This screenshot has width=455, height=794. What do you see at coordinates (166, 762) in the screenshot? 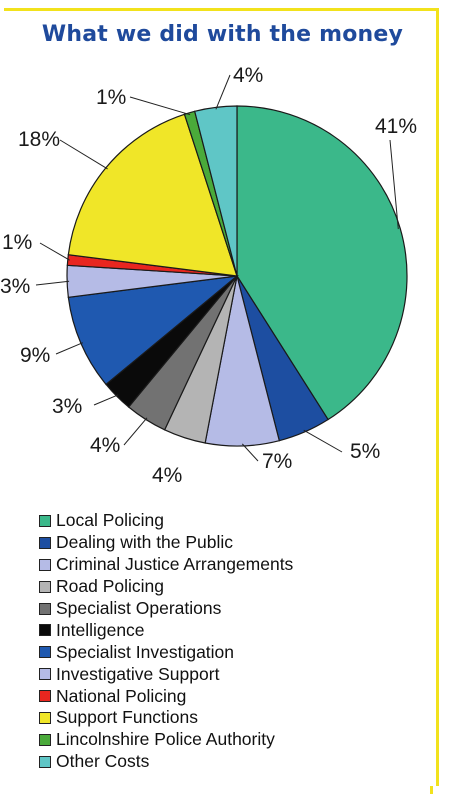
I see `legend-item: Other Costs` at bounding box center [166, 762].